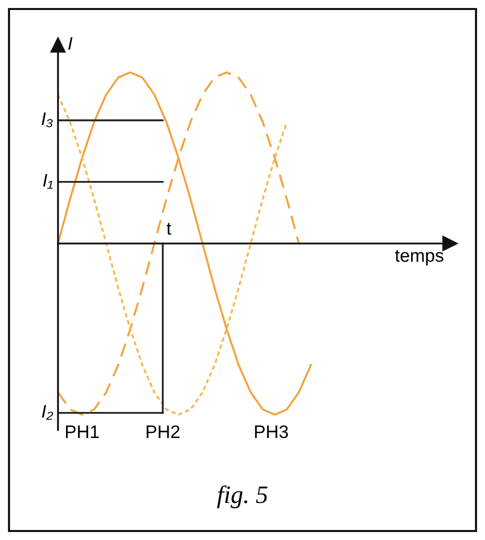  Describe the element at coordinates (163, 431) in the screenshot. I see `text: PH2` at that location.